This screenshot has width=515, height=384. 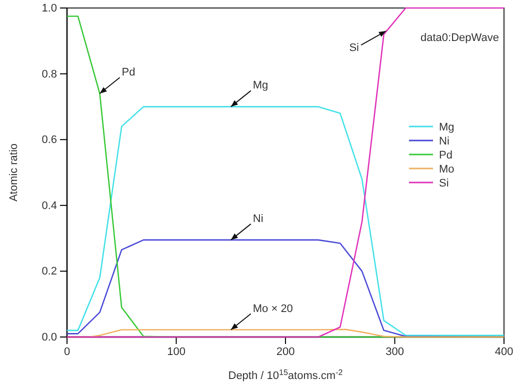 I want to click on x-tick-label: 100, so click(x=176, y=352).